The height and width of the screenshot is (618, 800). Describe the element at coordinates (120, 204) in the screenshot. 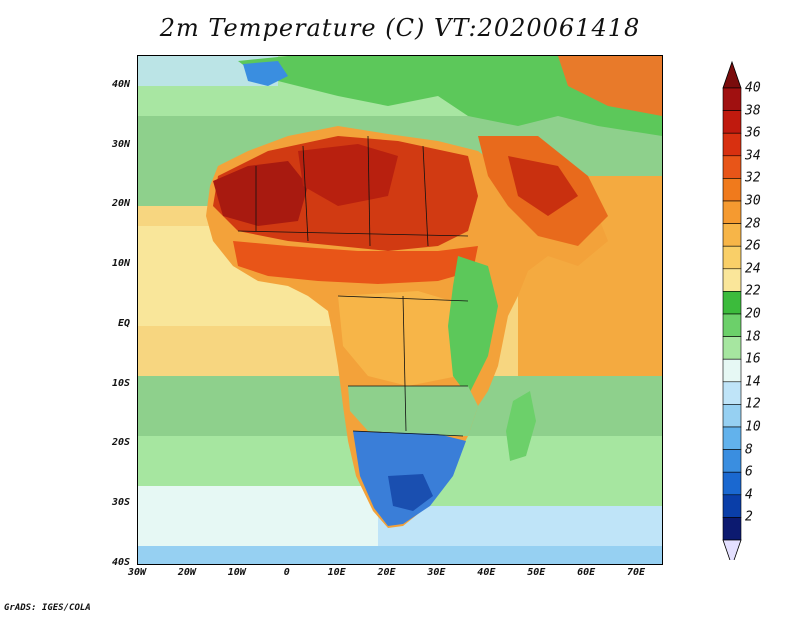

I see `latitude-label: 20N` at that location.